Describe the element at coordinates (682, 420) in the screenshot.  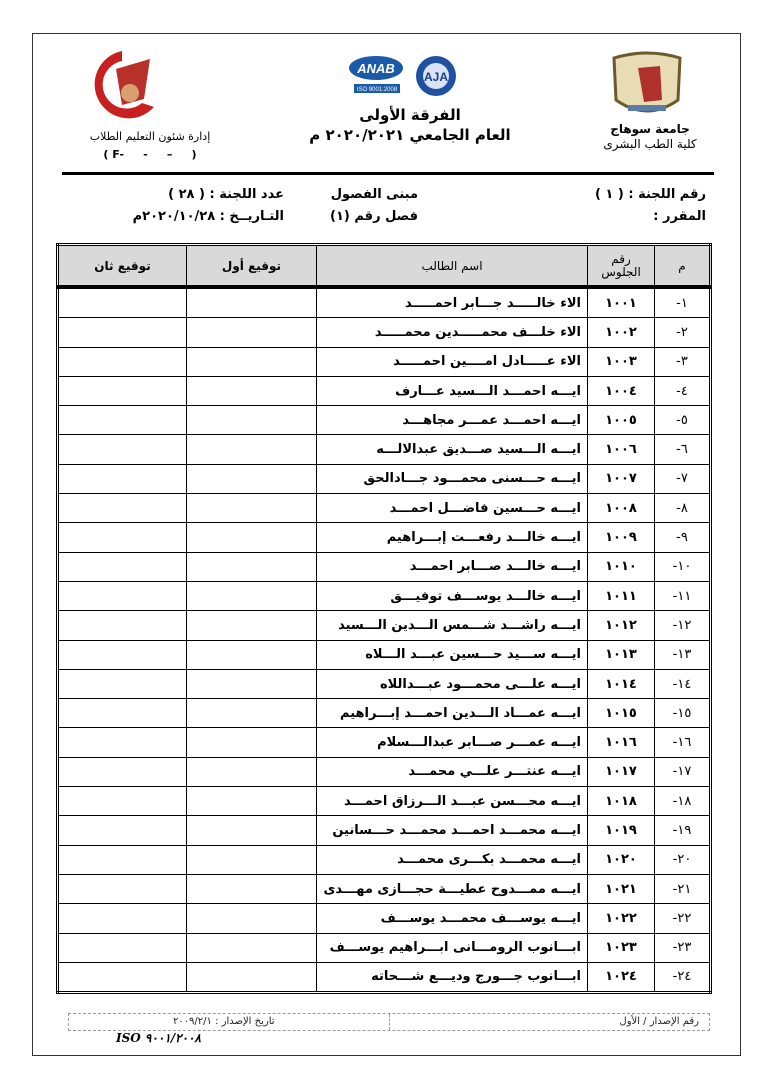
I see `row-index: ٥-` at that location.